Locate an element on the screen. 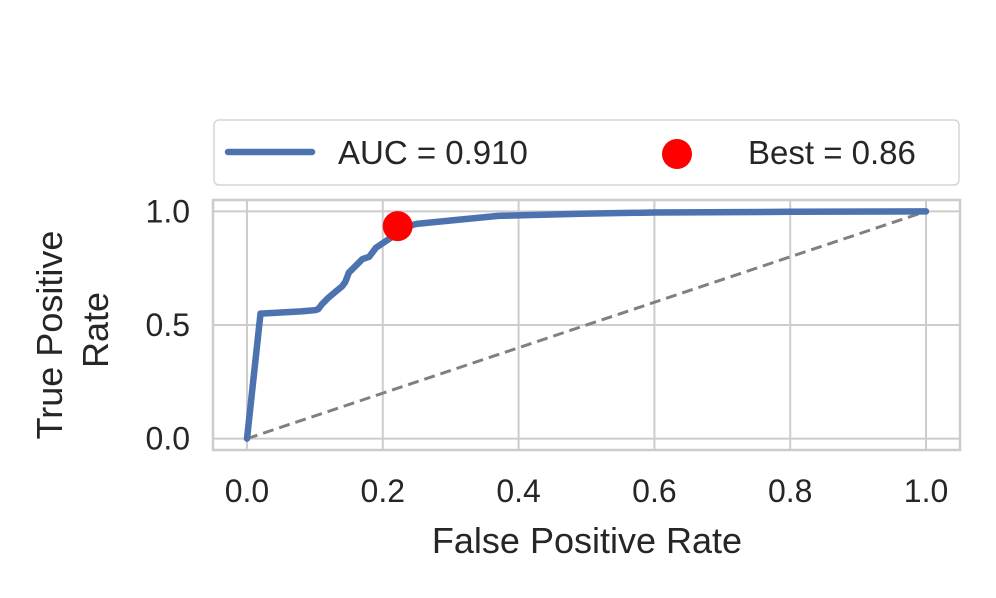  best-threshold-point is located at coordinates (397, 226).